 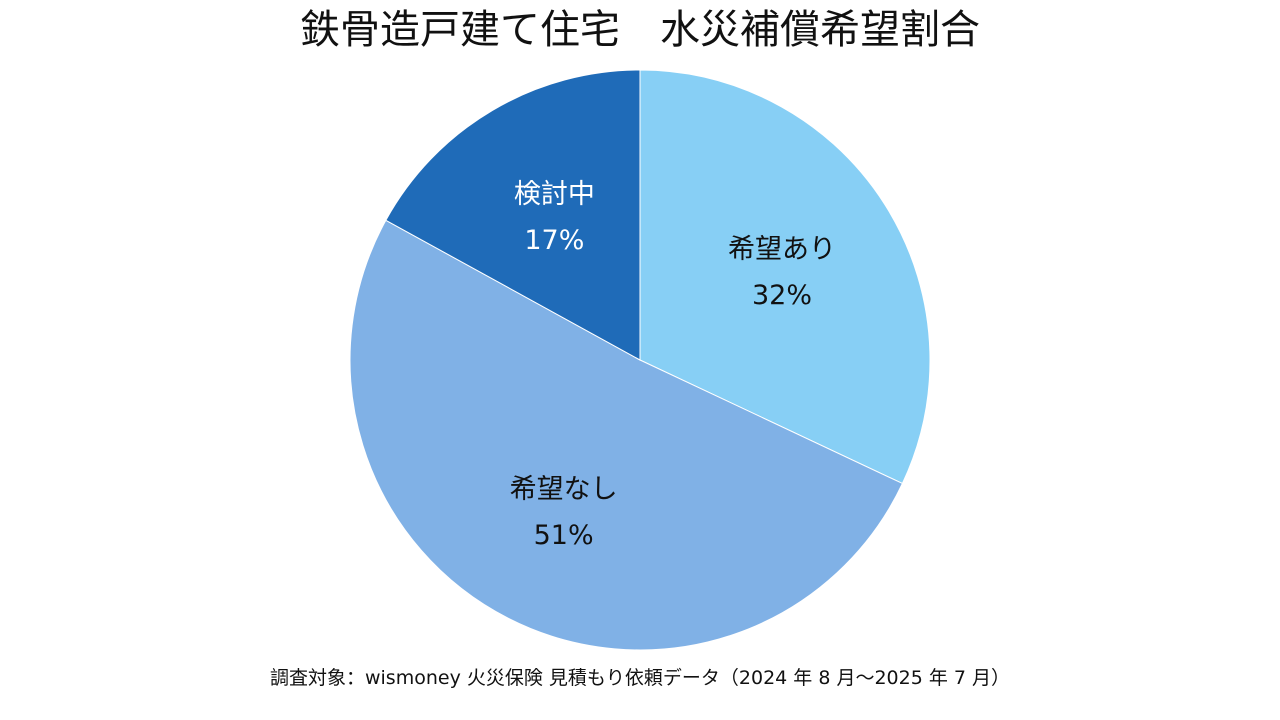 I want to click on chart-title: 鉄骨造戸建て住宅 水災補償希望割合, so click(x=640, y=30).